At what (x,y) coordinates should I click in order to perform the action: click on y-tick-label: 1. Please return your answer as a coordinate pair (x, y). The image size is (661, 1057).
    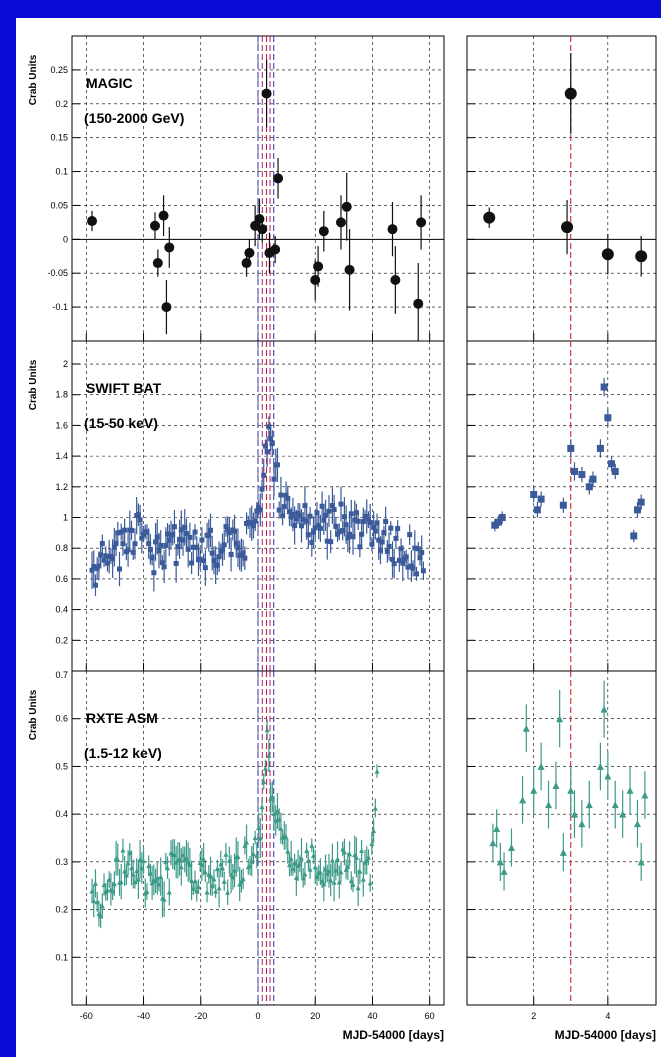
    Looking at the image, I should click on (65, 518).